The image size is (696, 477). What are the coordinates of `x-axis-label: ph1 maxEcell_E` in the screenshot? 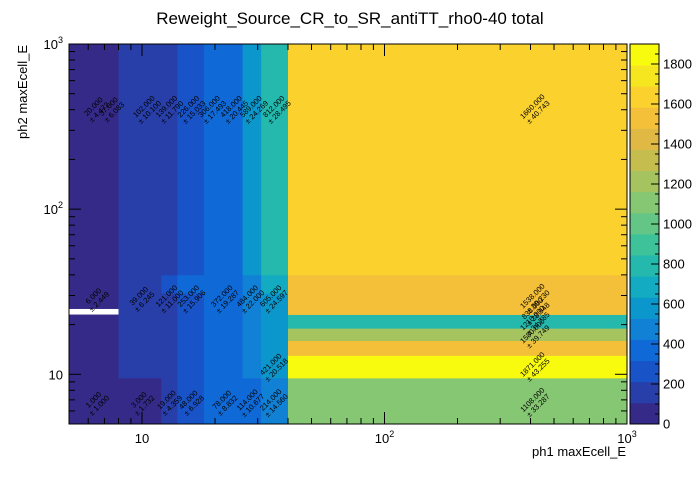 It's located at (579, 451).